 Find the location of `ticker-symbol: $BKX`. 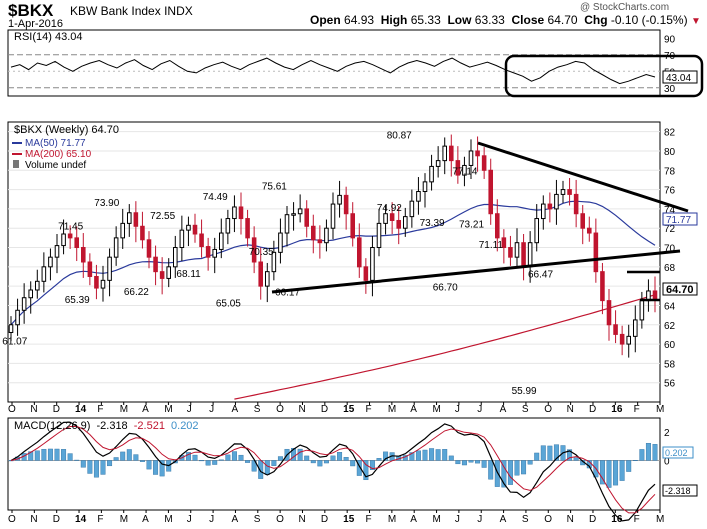

ticker-symbol: $BKX is located at coordinates (31, 10).